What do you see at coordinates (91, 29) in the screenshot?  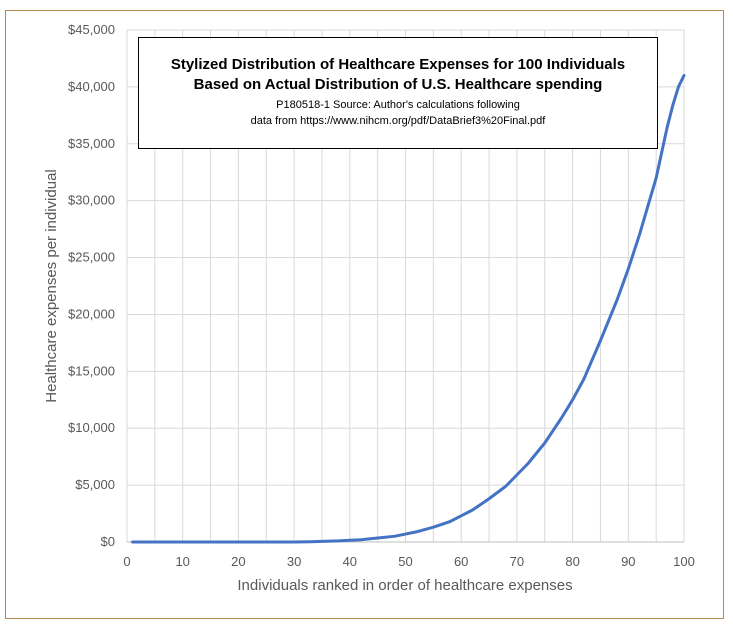 I see `y-tick-label: $45,000` at bounding box center [91, 29].